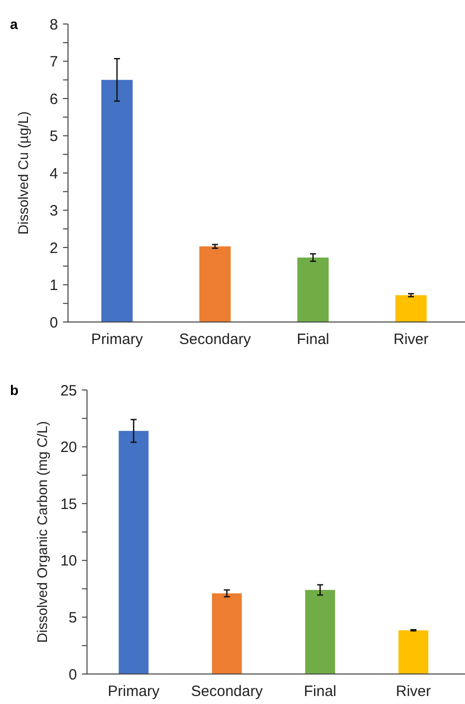 The width and height of the screenshot is (465, 704). I want to click on y-tick-label: 2, so click(54, 248).